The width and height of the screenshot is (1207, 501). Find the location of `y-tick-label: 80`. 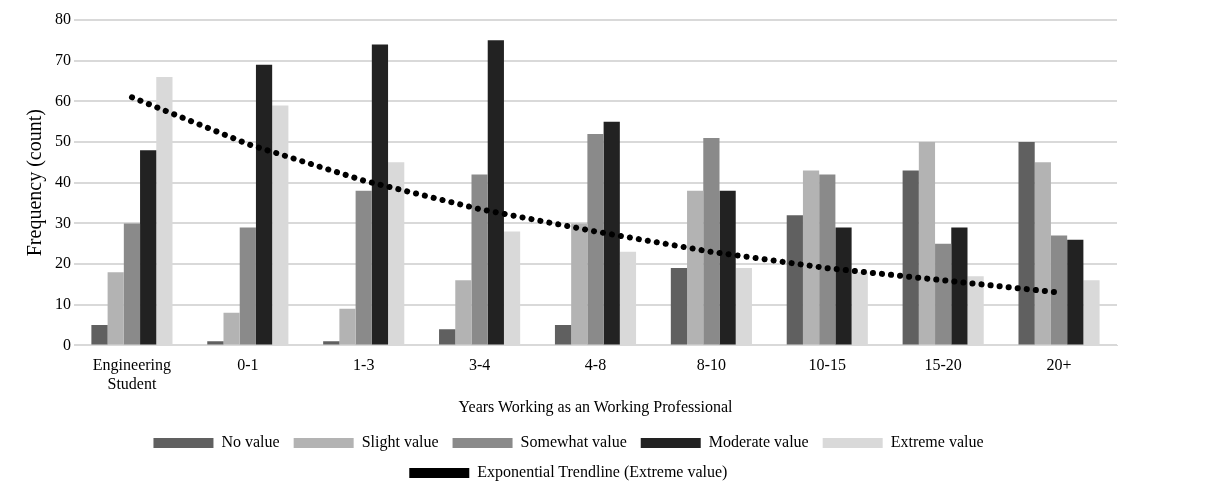

y-tick-label: 80 is located at coordinates (63, 19).